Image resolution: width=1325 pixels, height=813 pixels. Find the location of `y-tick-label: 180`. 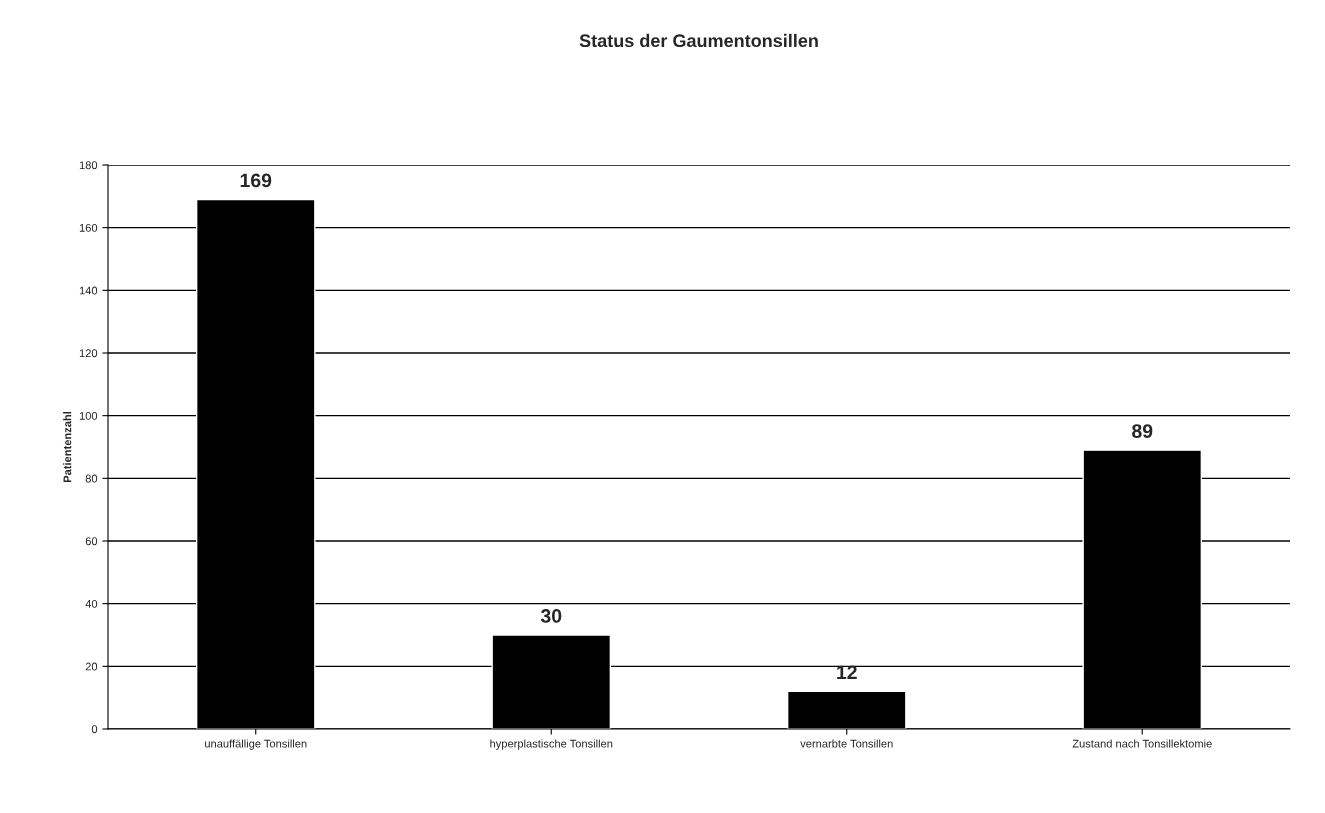

y-tick-label: 180 is located at coordinates (88, 165).